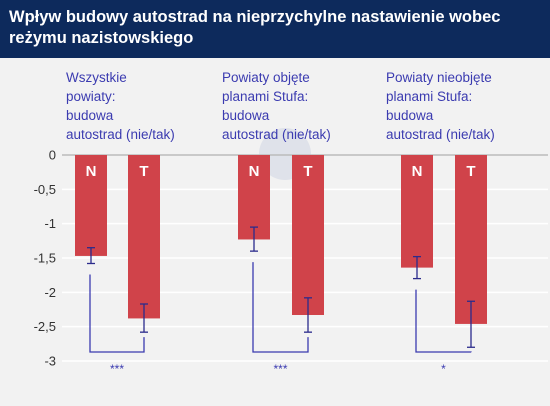 This screenshot has width=550, height=406. Describe the element at coordinates (45, 189) in the screenshot. I see `y-tick-label: -0,5` at that location.